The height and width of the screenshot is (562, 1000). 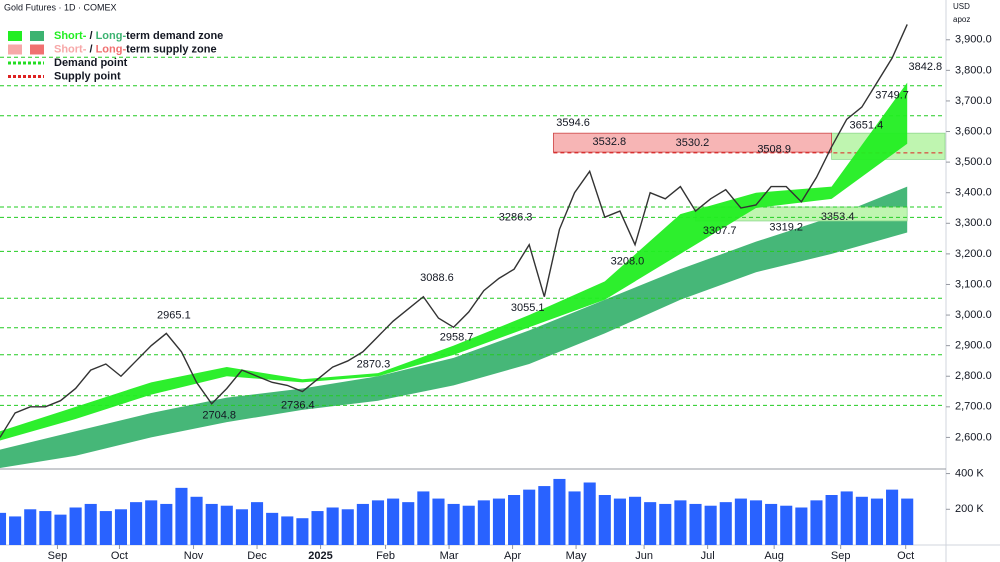 What do you see at coordinates (512, 556) in the screenshot?
I see `x-tick-label: Apr` at bounding box center [512, 556].